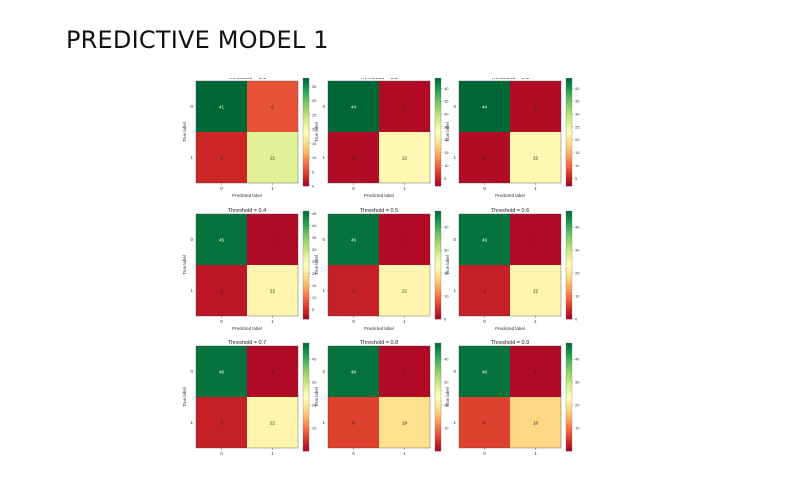 The height and width of the screenshot is (480, 800). What do you see at coordinates (577, 152) in the screenshot?
I see `colorbar-tick-label: 15` at bounding box center [577, 152].